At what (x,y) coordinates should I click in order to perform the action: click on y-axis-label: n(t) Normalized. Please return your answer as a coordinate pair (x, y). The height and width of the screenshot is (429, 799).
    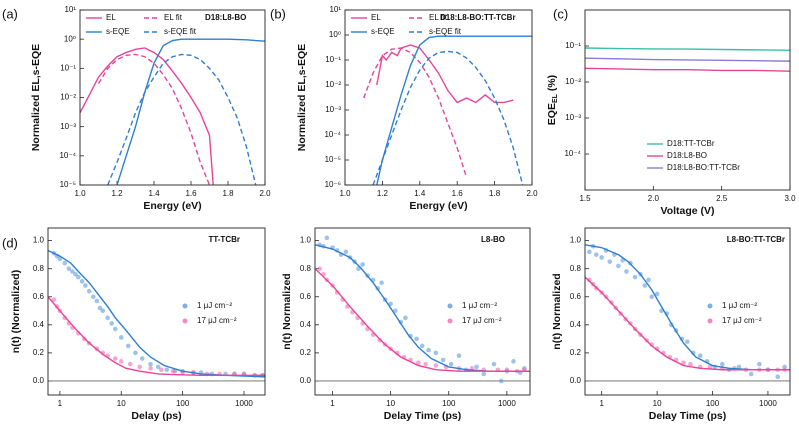
    Looking at the image, I should click on (287, 311).